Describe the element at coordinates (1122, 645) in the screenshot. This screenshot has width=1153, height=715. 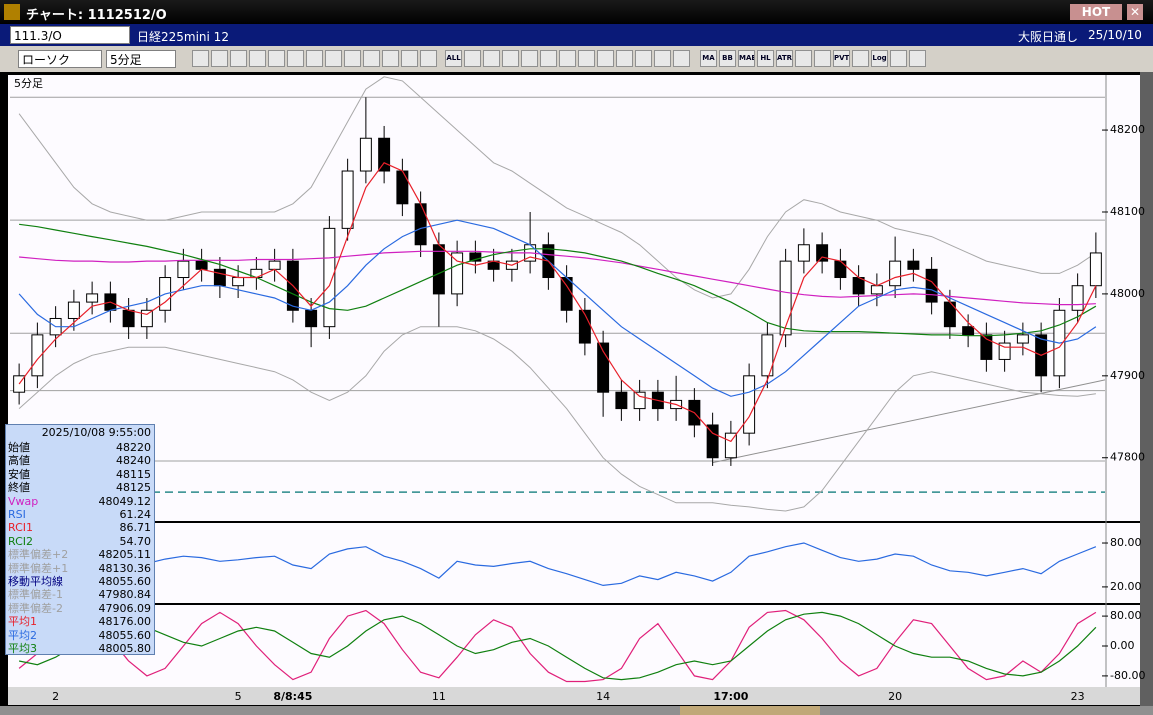
I see `y-tick-label: 0.00` at that location.